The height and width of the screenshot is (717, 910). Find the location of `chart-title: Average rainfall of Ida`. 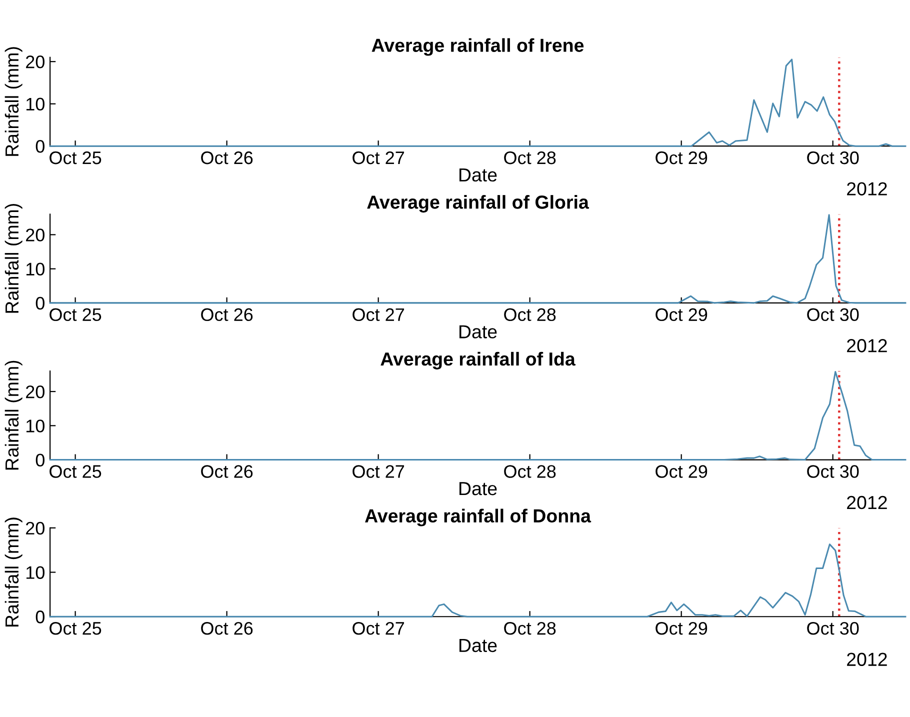

chart-title: Average rainfall of Ida is located at coordinates (478, 361).